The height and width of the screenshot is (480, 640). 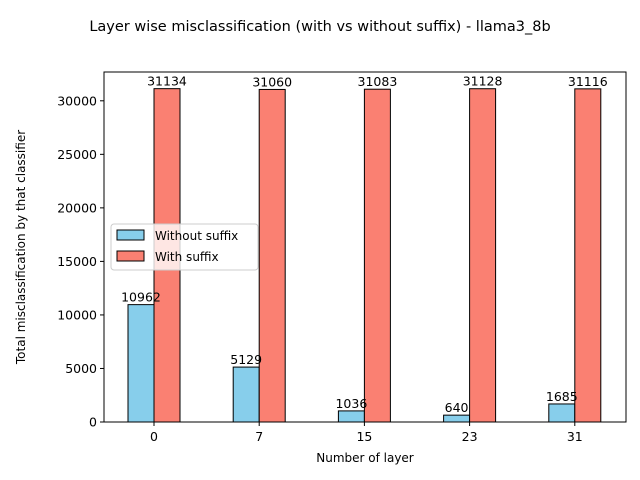 I want to click on x-tick-label: 15, so click(x=364, y=436).